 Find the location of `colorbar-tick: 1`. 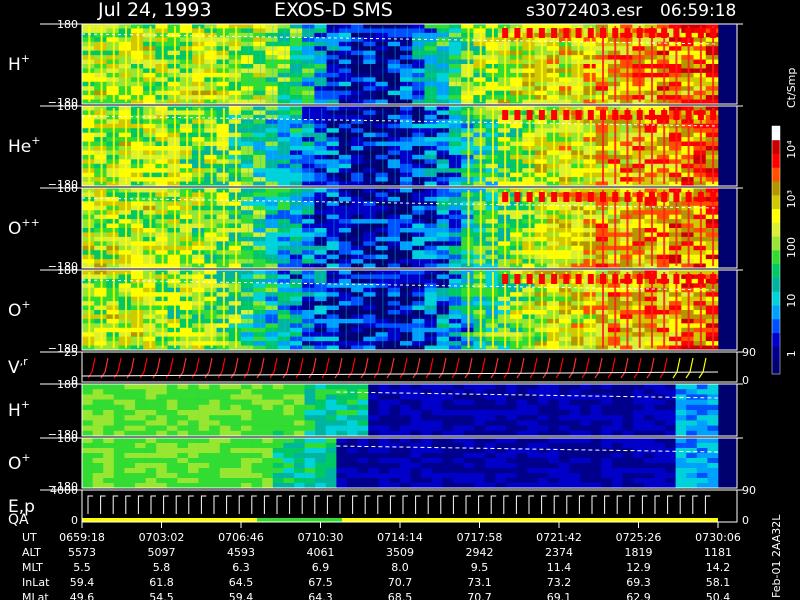

colorbar-tick: 1 is located at coordinates (791, 353).